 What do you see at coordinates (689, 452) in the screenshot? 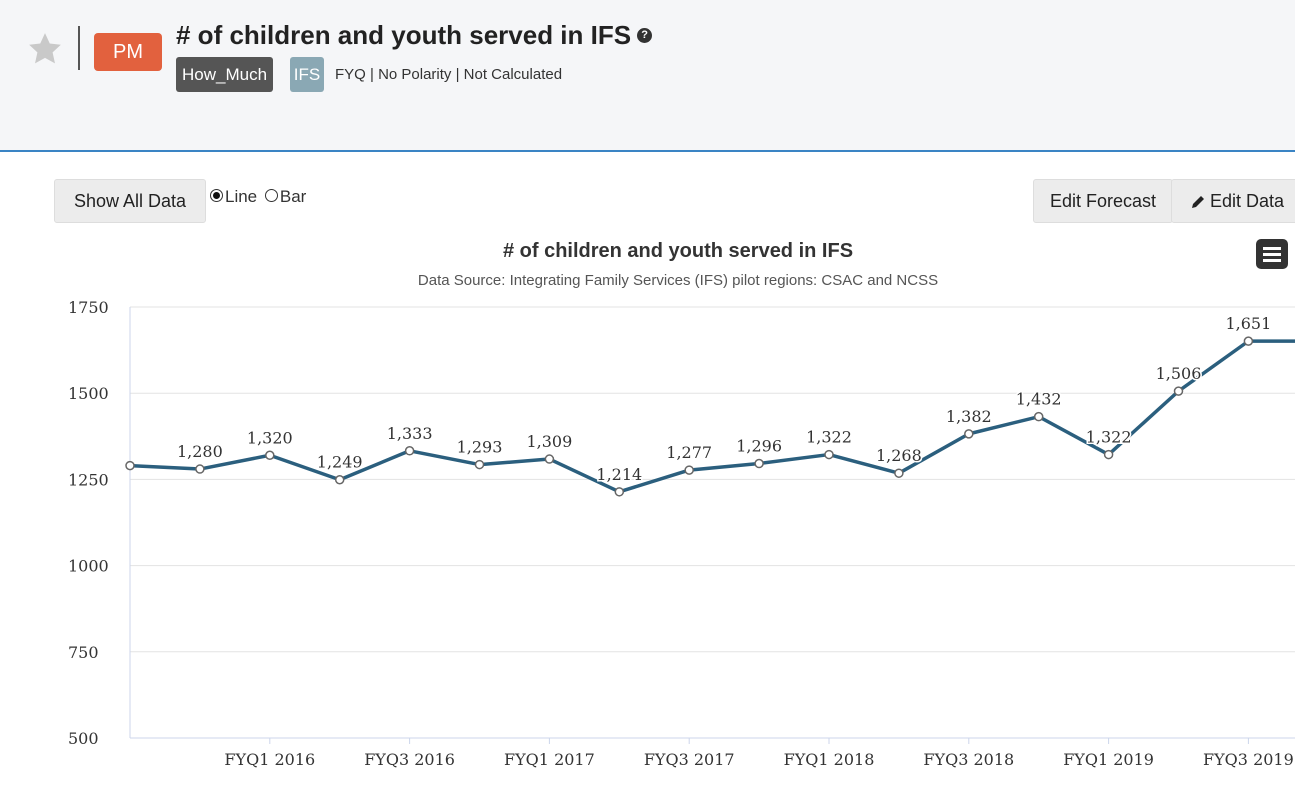
I see `data-label: 1,277` at bounding box center [689, 452].